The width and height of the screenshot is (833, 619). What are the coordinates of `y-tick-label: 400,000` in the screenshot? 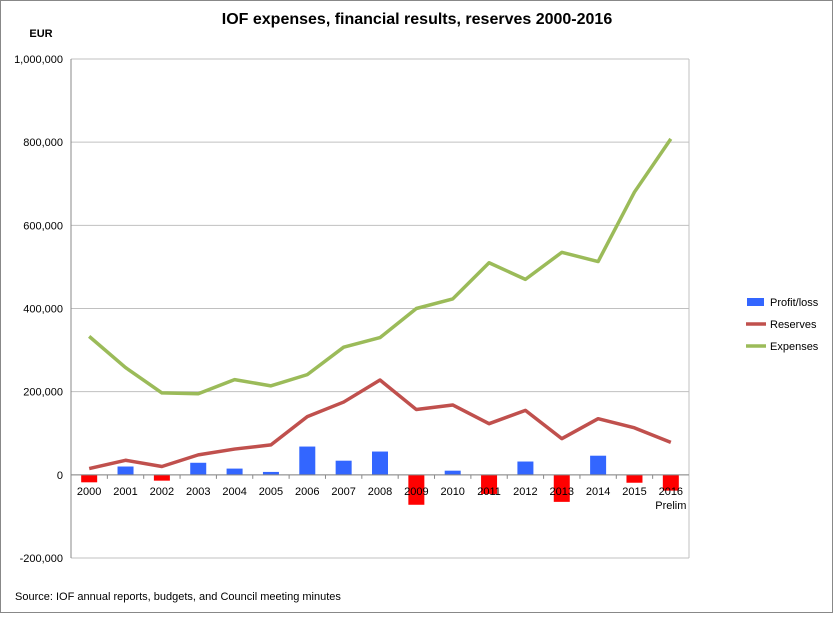 It's located at (43, 310).